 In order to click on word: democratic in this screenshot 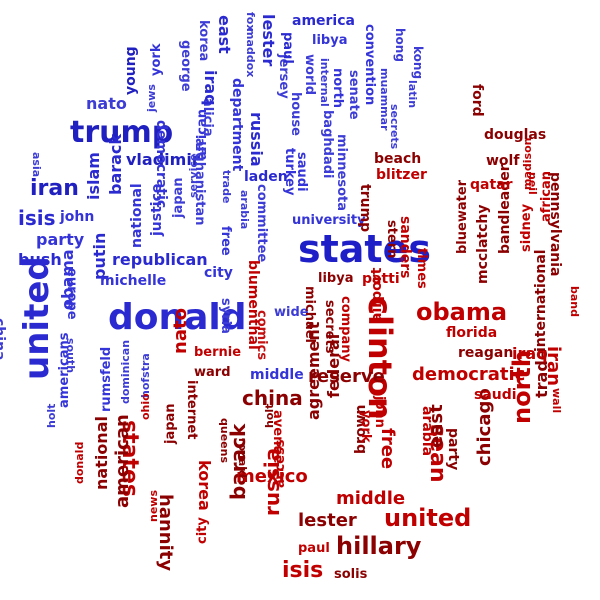, I will do `click(161, 164)`.